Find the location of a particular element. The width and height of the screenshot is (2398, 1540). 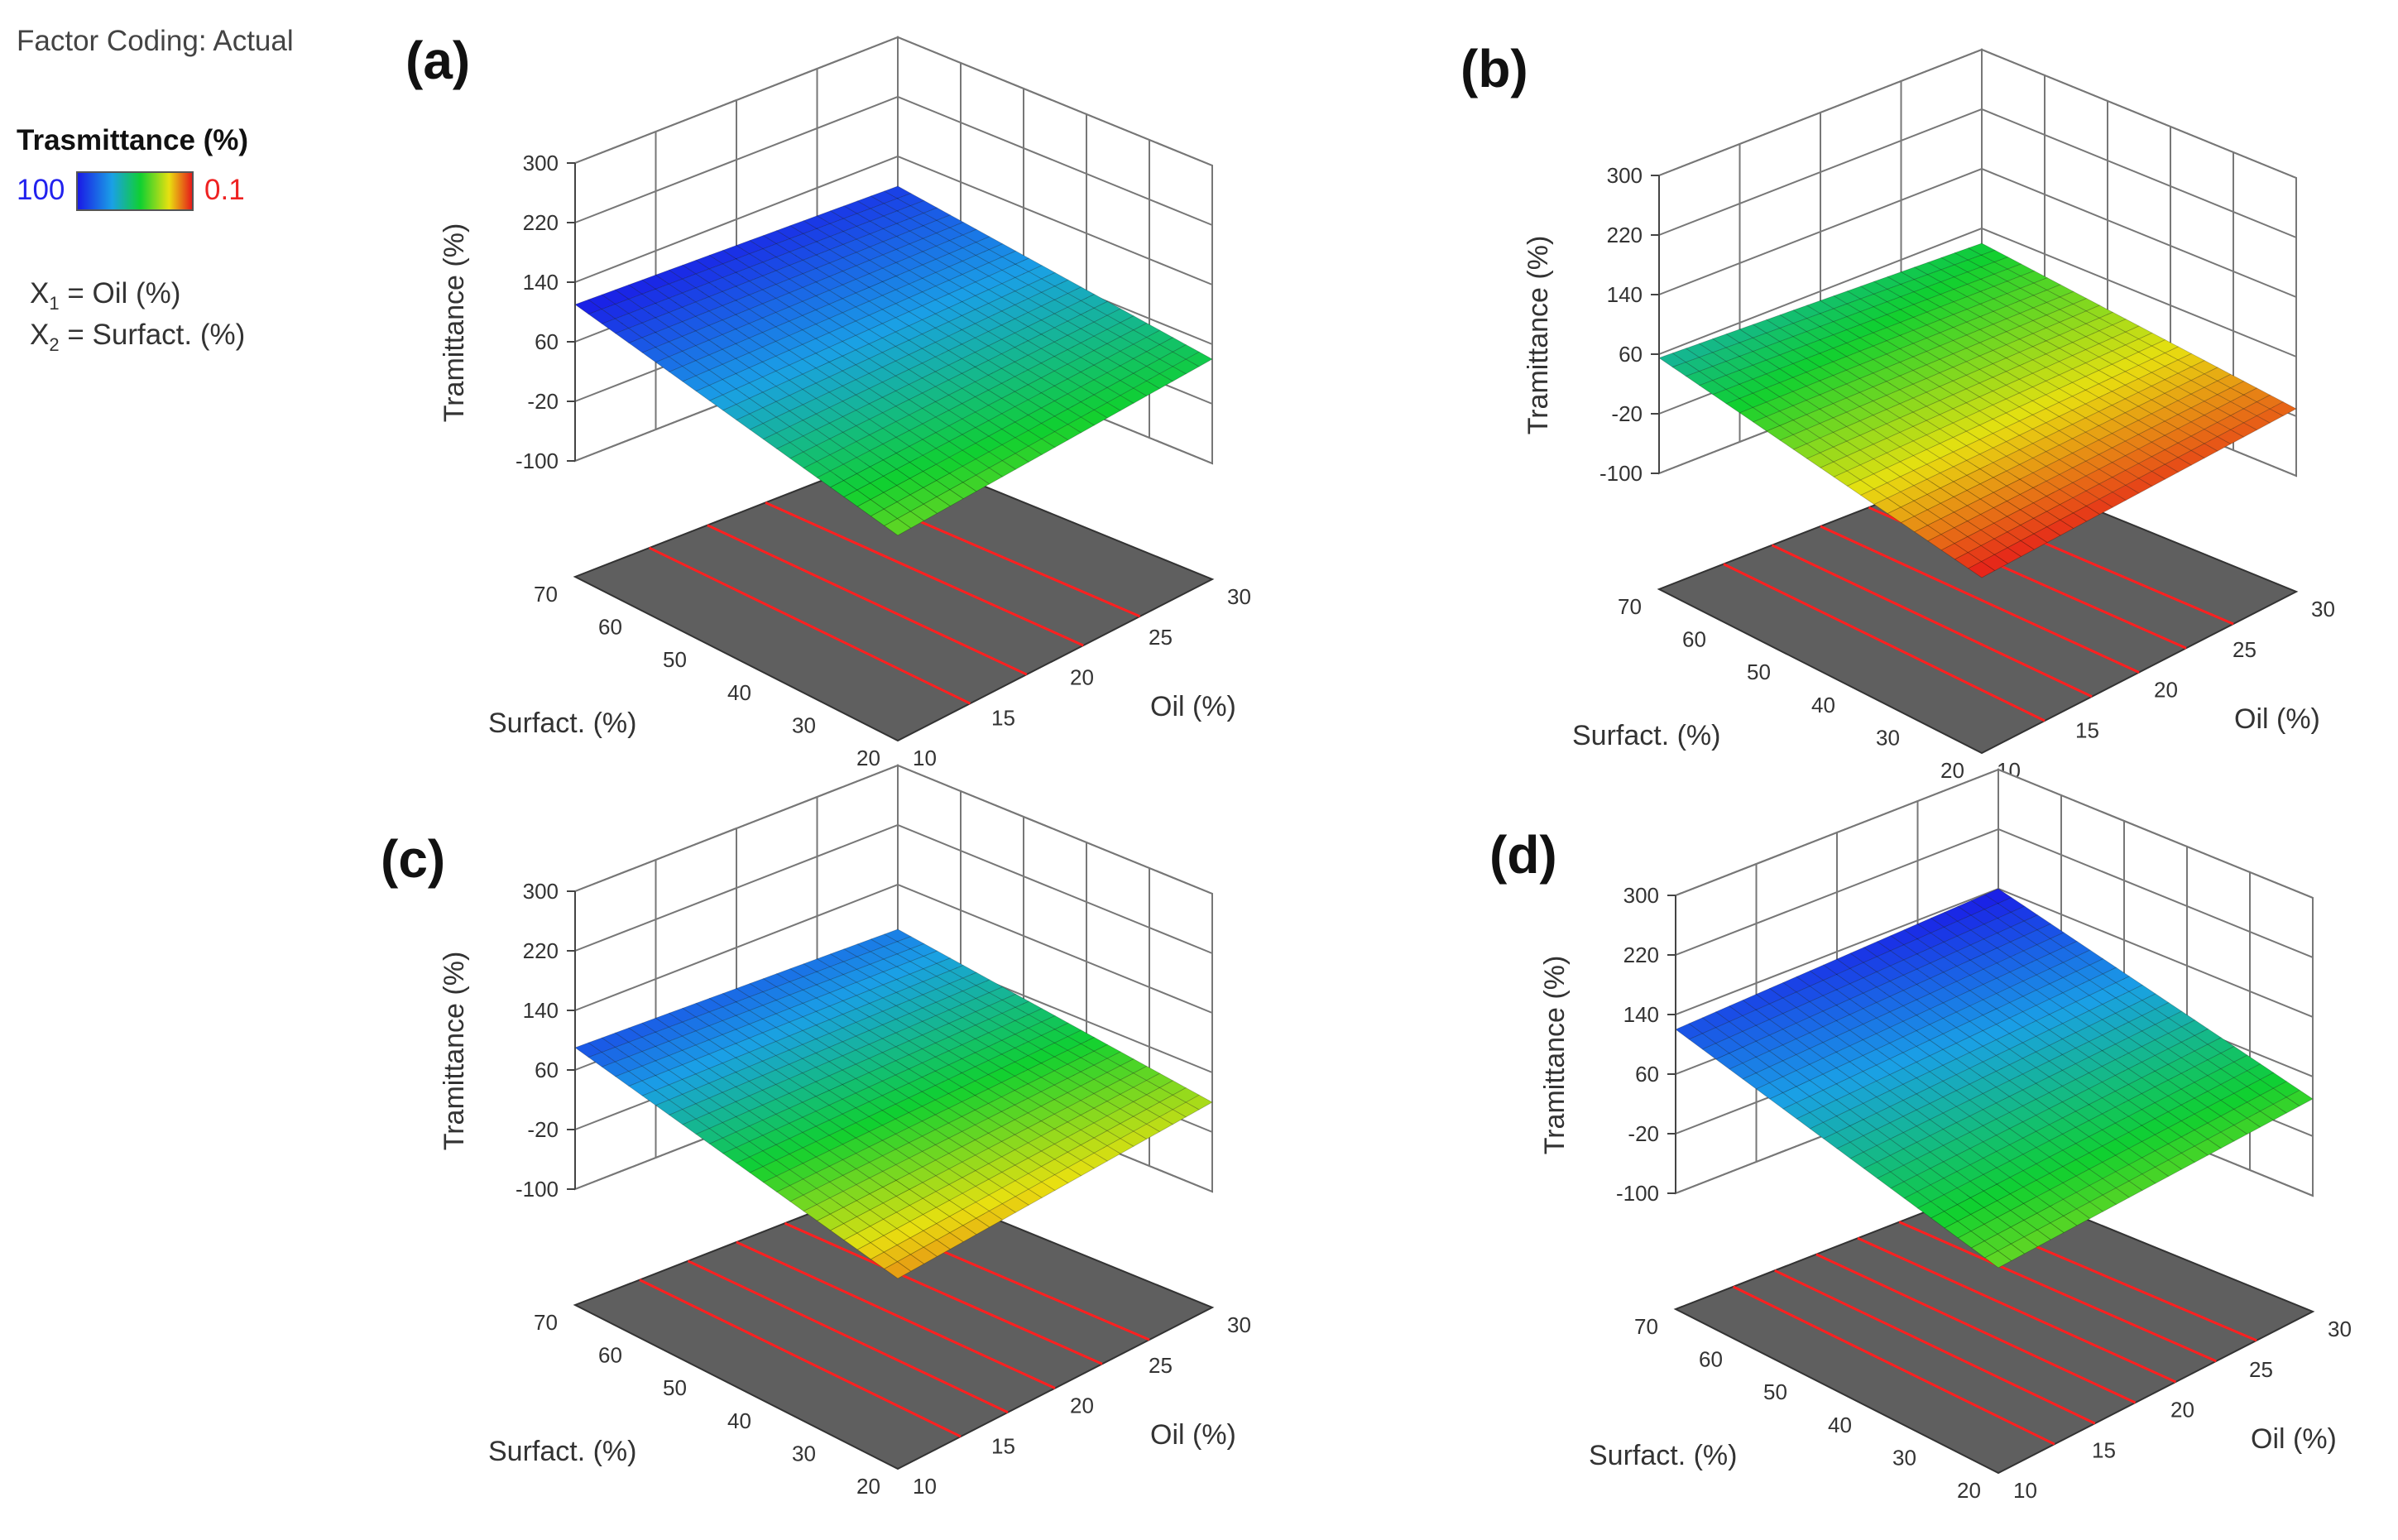

panel-label: (b) is located at coordinates (1494, 68).